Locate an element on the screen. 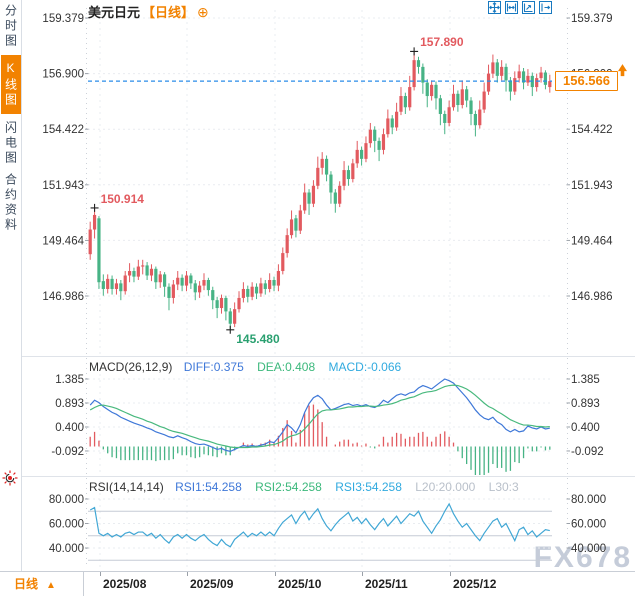  rsi-series is located at coordinates (319, 525).